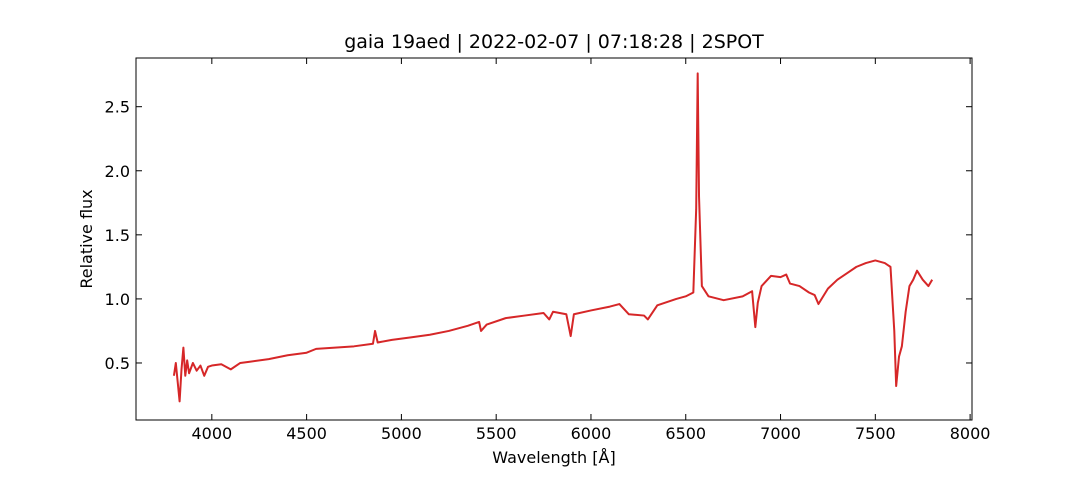 The width and height of the screenshot is (1080, 484). Describe the element at coordinates (591, 433) in the screenshot. I see `x-tick-label: 6000` at that location.